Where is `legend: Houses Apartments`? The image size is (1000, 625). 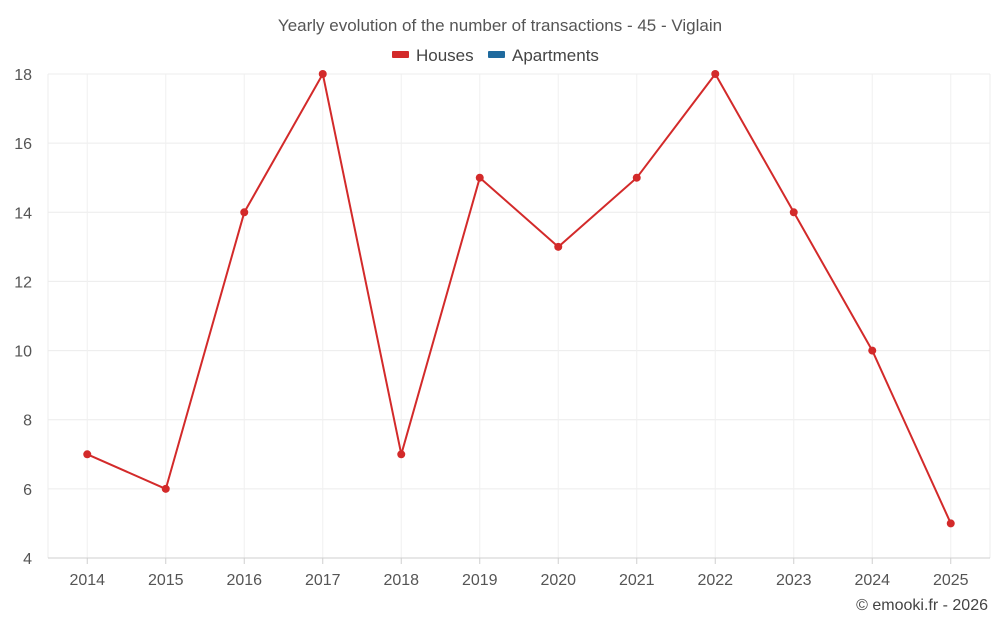 legend: Houses Apartments is located at coordinates (495, 55).